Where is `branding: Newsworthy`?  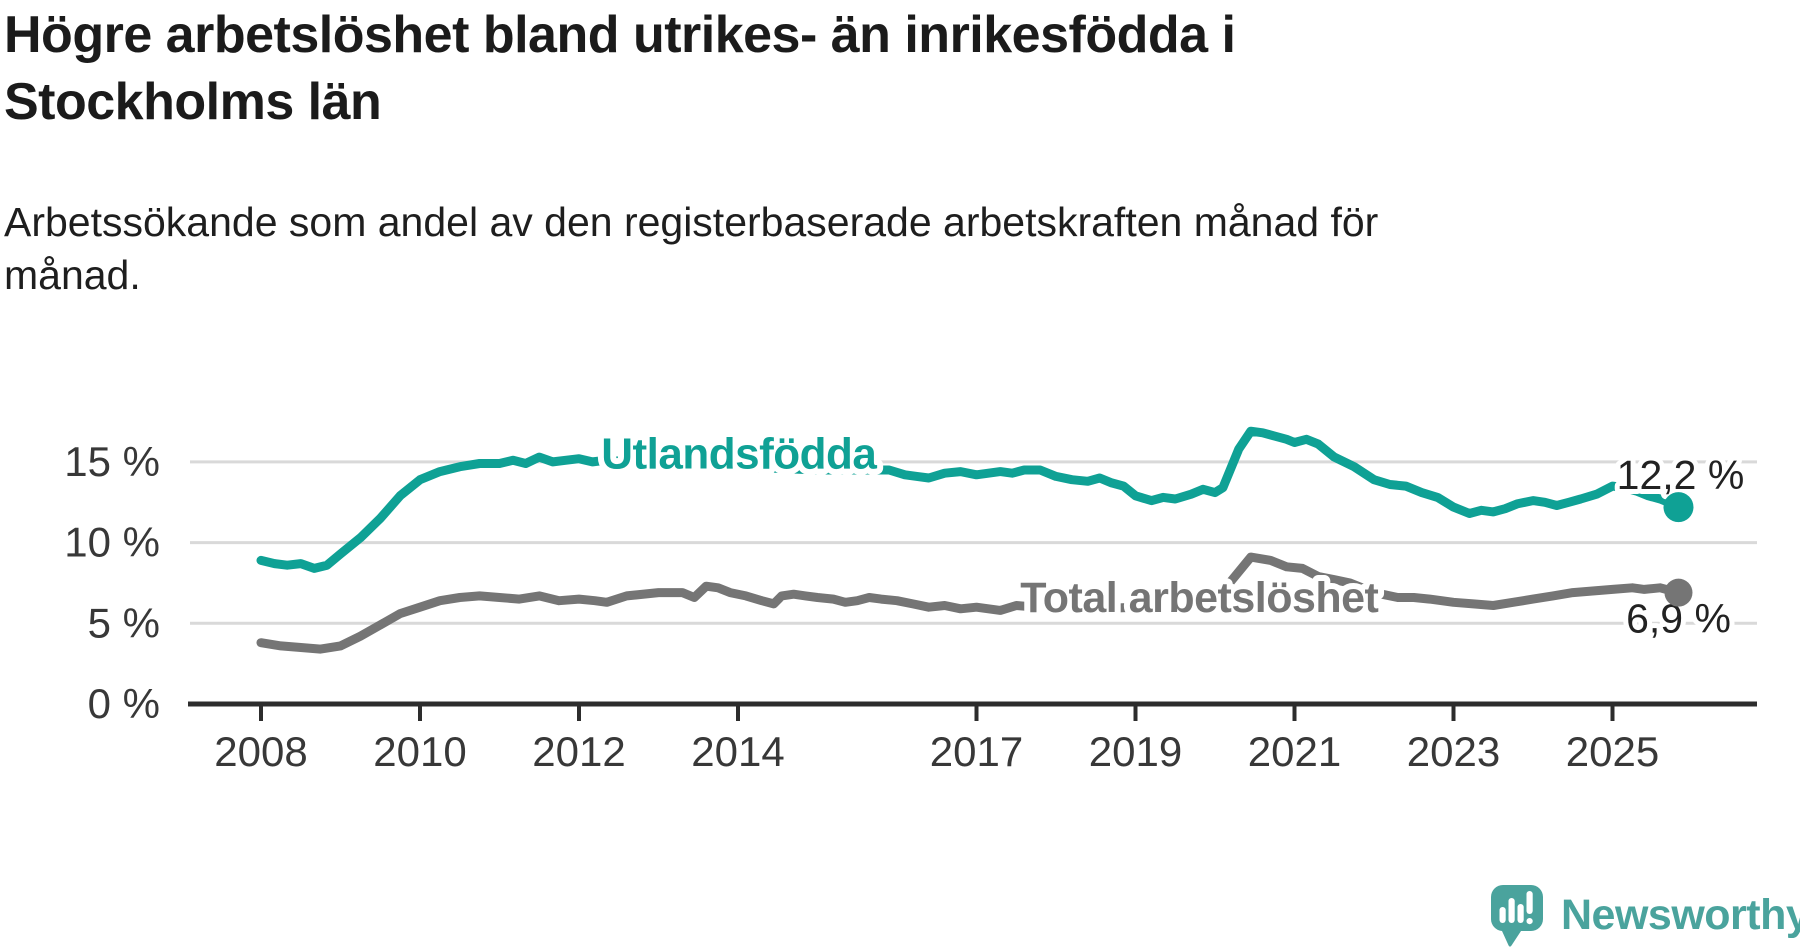
branding: Newsworthy is located at coordinates (1645, 916).